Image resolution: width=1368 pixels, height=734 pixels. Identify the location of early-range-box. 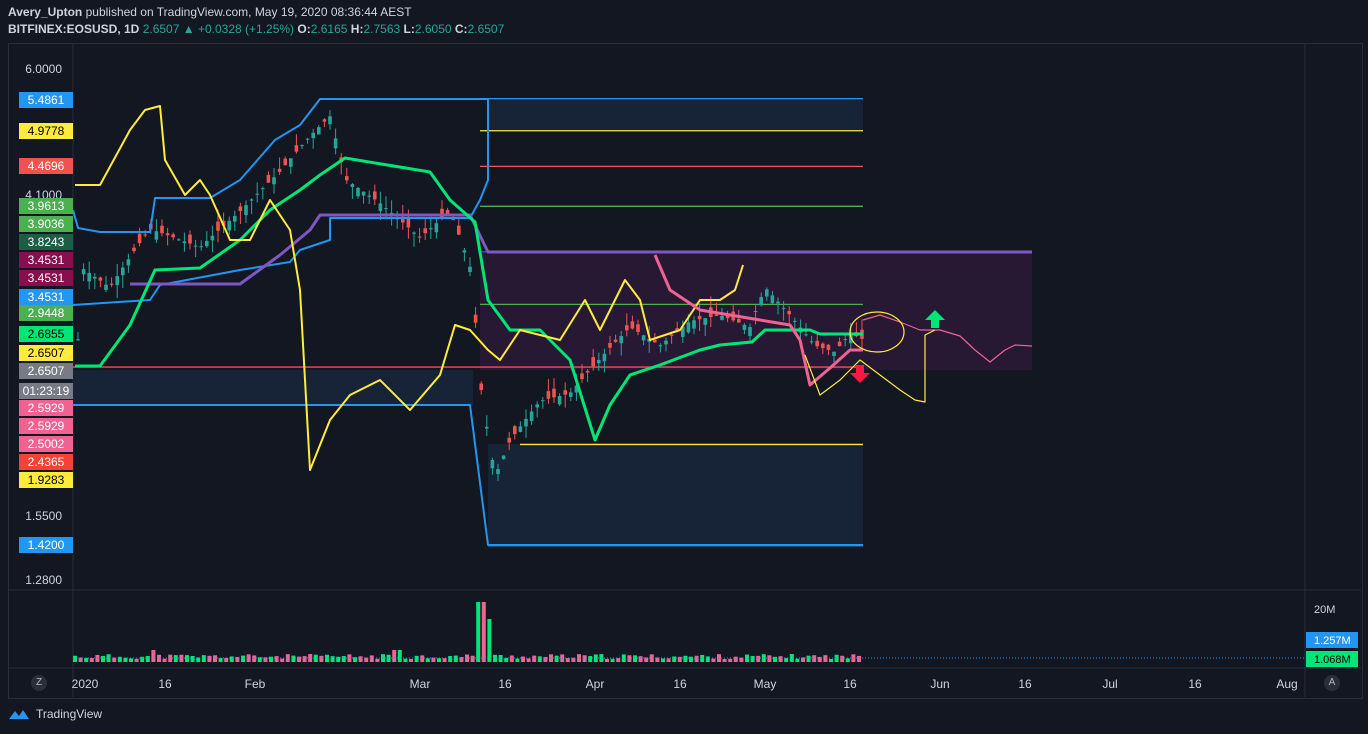
(273, 388).